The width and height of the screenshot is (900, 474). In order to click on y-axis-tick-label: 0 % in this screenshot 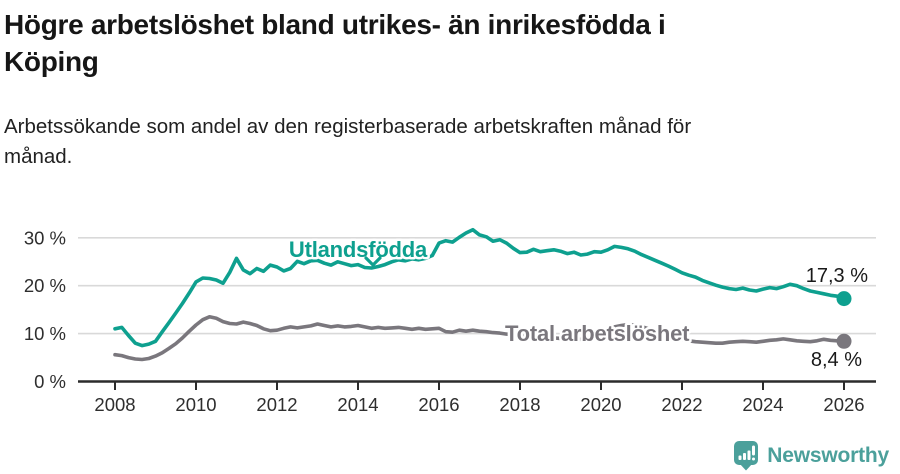, I will do `click(50, 381)`.